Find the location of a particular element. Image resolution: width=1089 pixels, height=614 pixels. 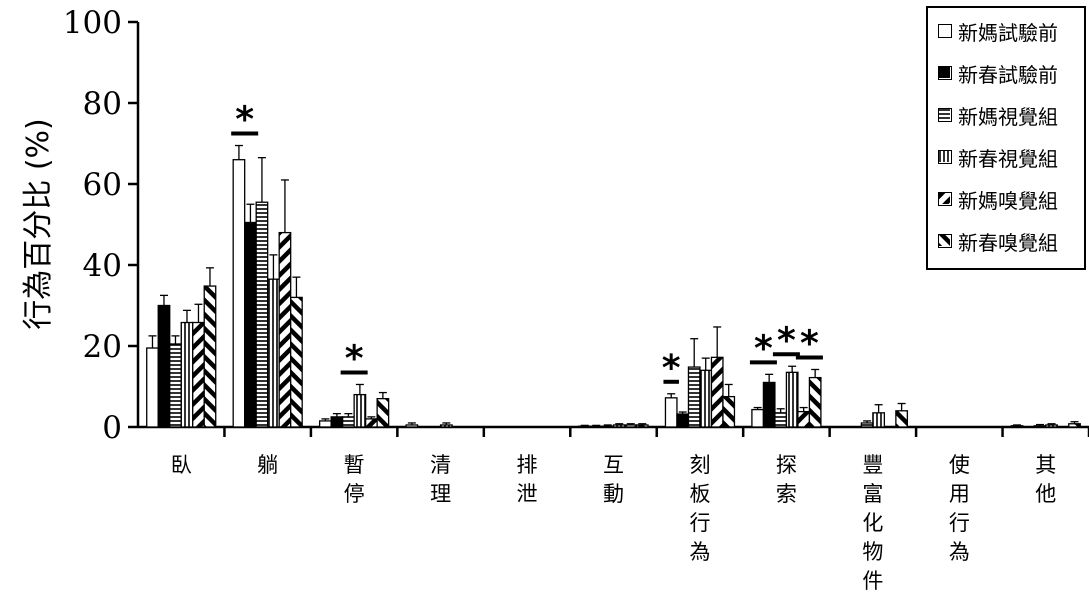

x-tick-label: 互動 is located at coordinates (613, 479).